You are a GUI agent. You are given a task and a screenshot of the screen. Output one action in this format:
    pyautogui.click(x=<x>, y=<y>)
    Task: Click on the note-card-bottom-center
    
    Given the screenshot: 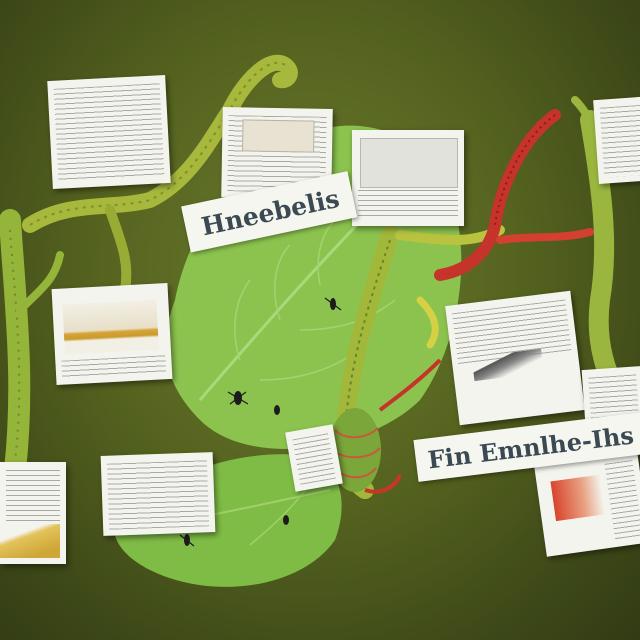 What is the action you would take?
    pyautogui.click(x=158, y=494)
    